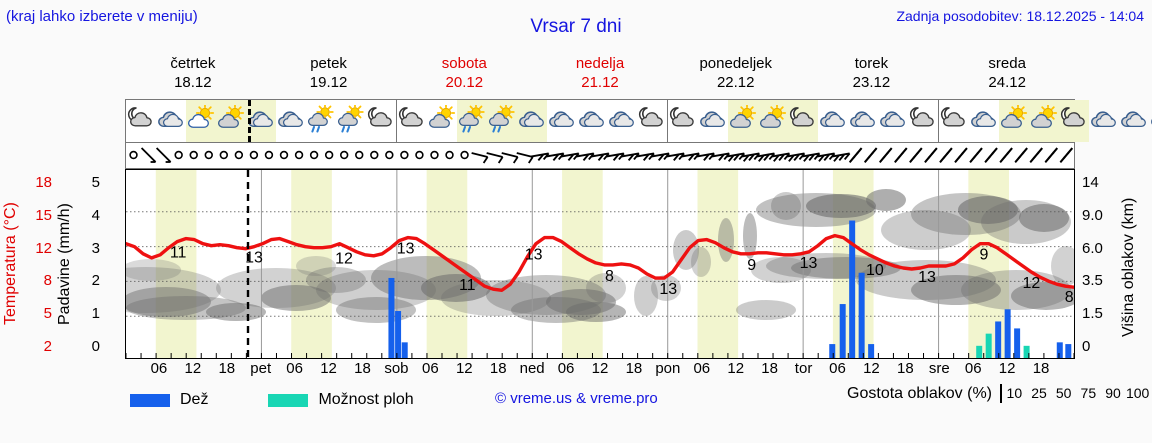 This screenshot has height=443, width=1152. Describe the element at coordinates (609, 276) in the screenshot. I see `svg-text: 8` at that location.